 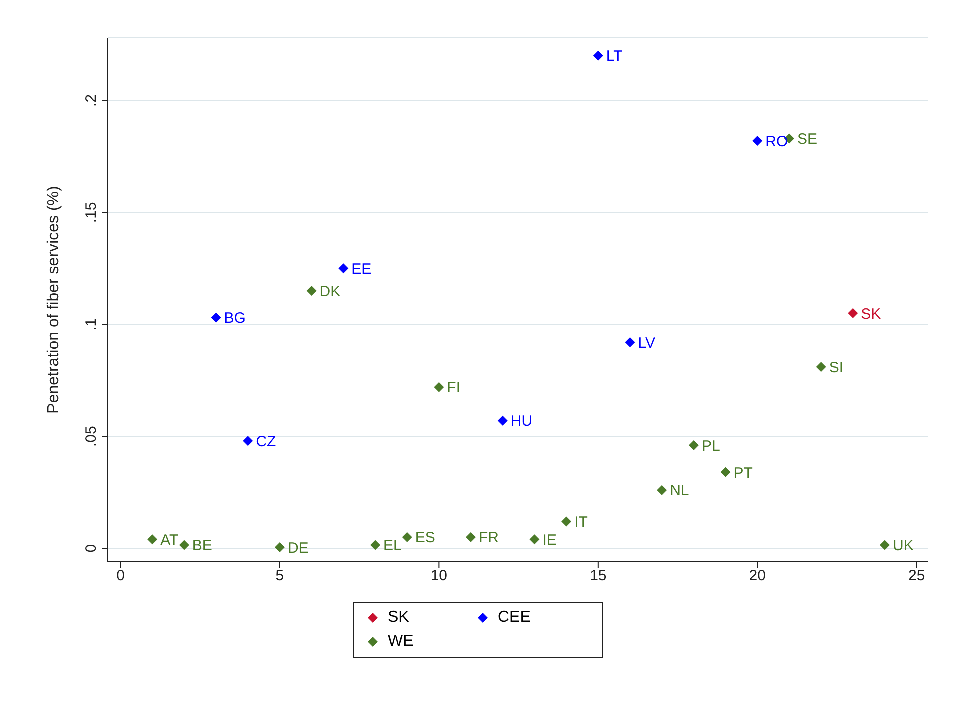 I want to click on x-tick-label: 15, so click(x=598, y=576).